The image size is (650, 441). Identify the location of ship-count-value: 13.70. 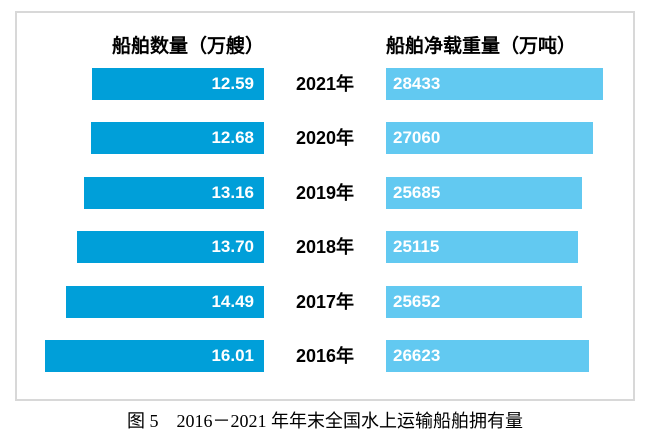
(232, 246).